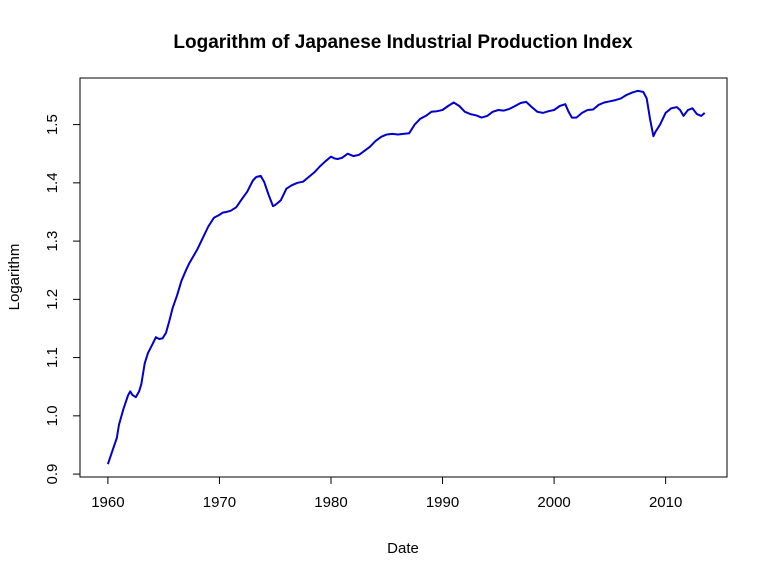  What do you see at coordinates (553, 502) in the screenshot?
I see `x-tick-label: 2000` at bounding box center [553, 502].